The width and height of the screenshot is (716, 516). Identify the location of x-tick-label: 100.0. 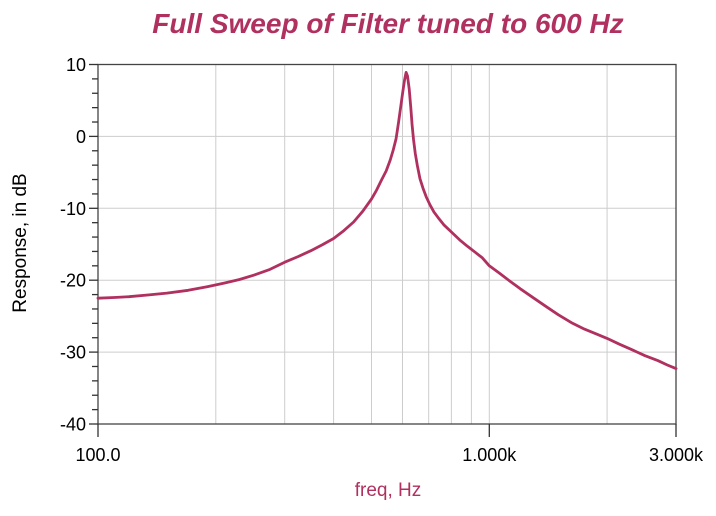
(97, 455).